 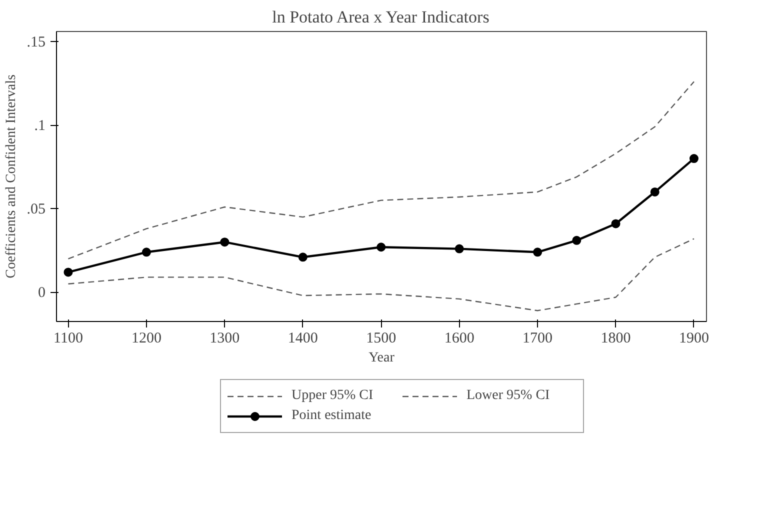 I want to click on y-axis-title: Coefficients and Confident Intervals, so click(x=11, y=176).